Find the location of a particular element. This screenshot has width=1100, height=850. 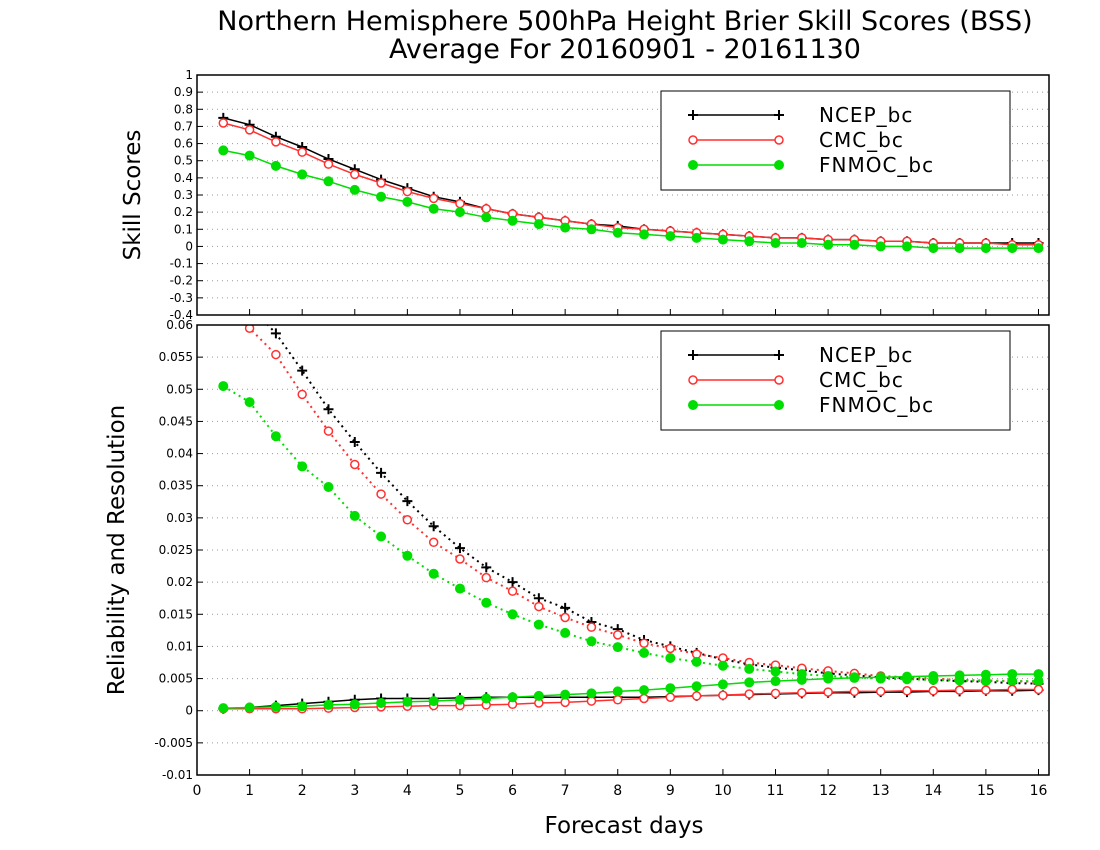

y-tick-label: 0.3 is located at coordinates (183, 195).